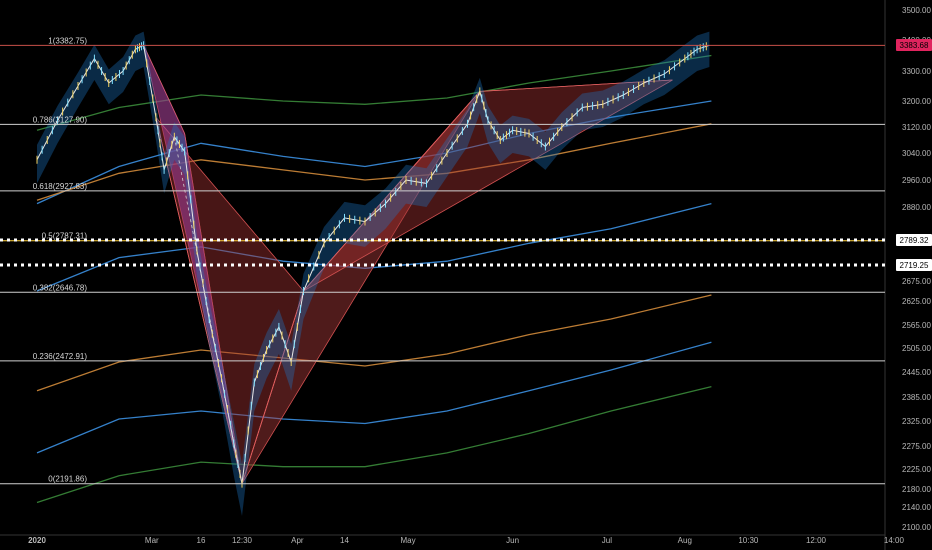  What do you see at coordinates (67, 40) in the screenshot?
I see `fib-level-label-0: 1(3382.75)` at bounding box center [67, 40].